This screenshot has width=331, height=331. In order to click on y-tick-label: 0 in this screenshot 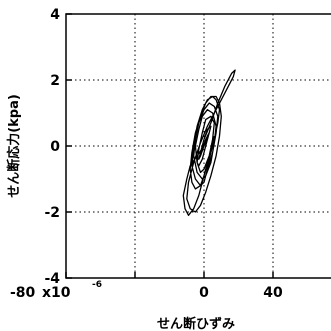, I will do `click(55, 147)`.